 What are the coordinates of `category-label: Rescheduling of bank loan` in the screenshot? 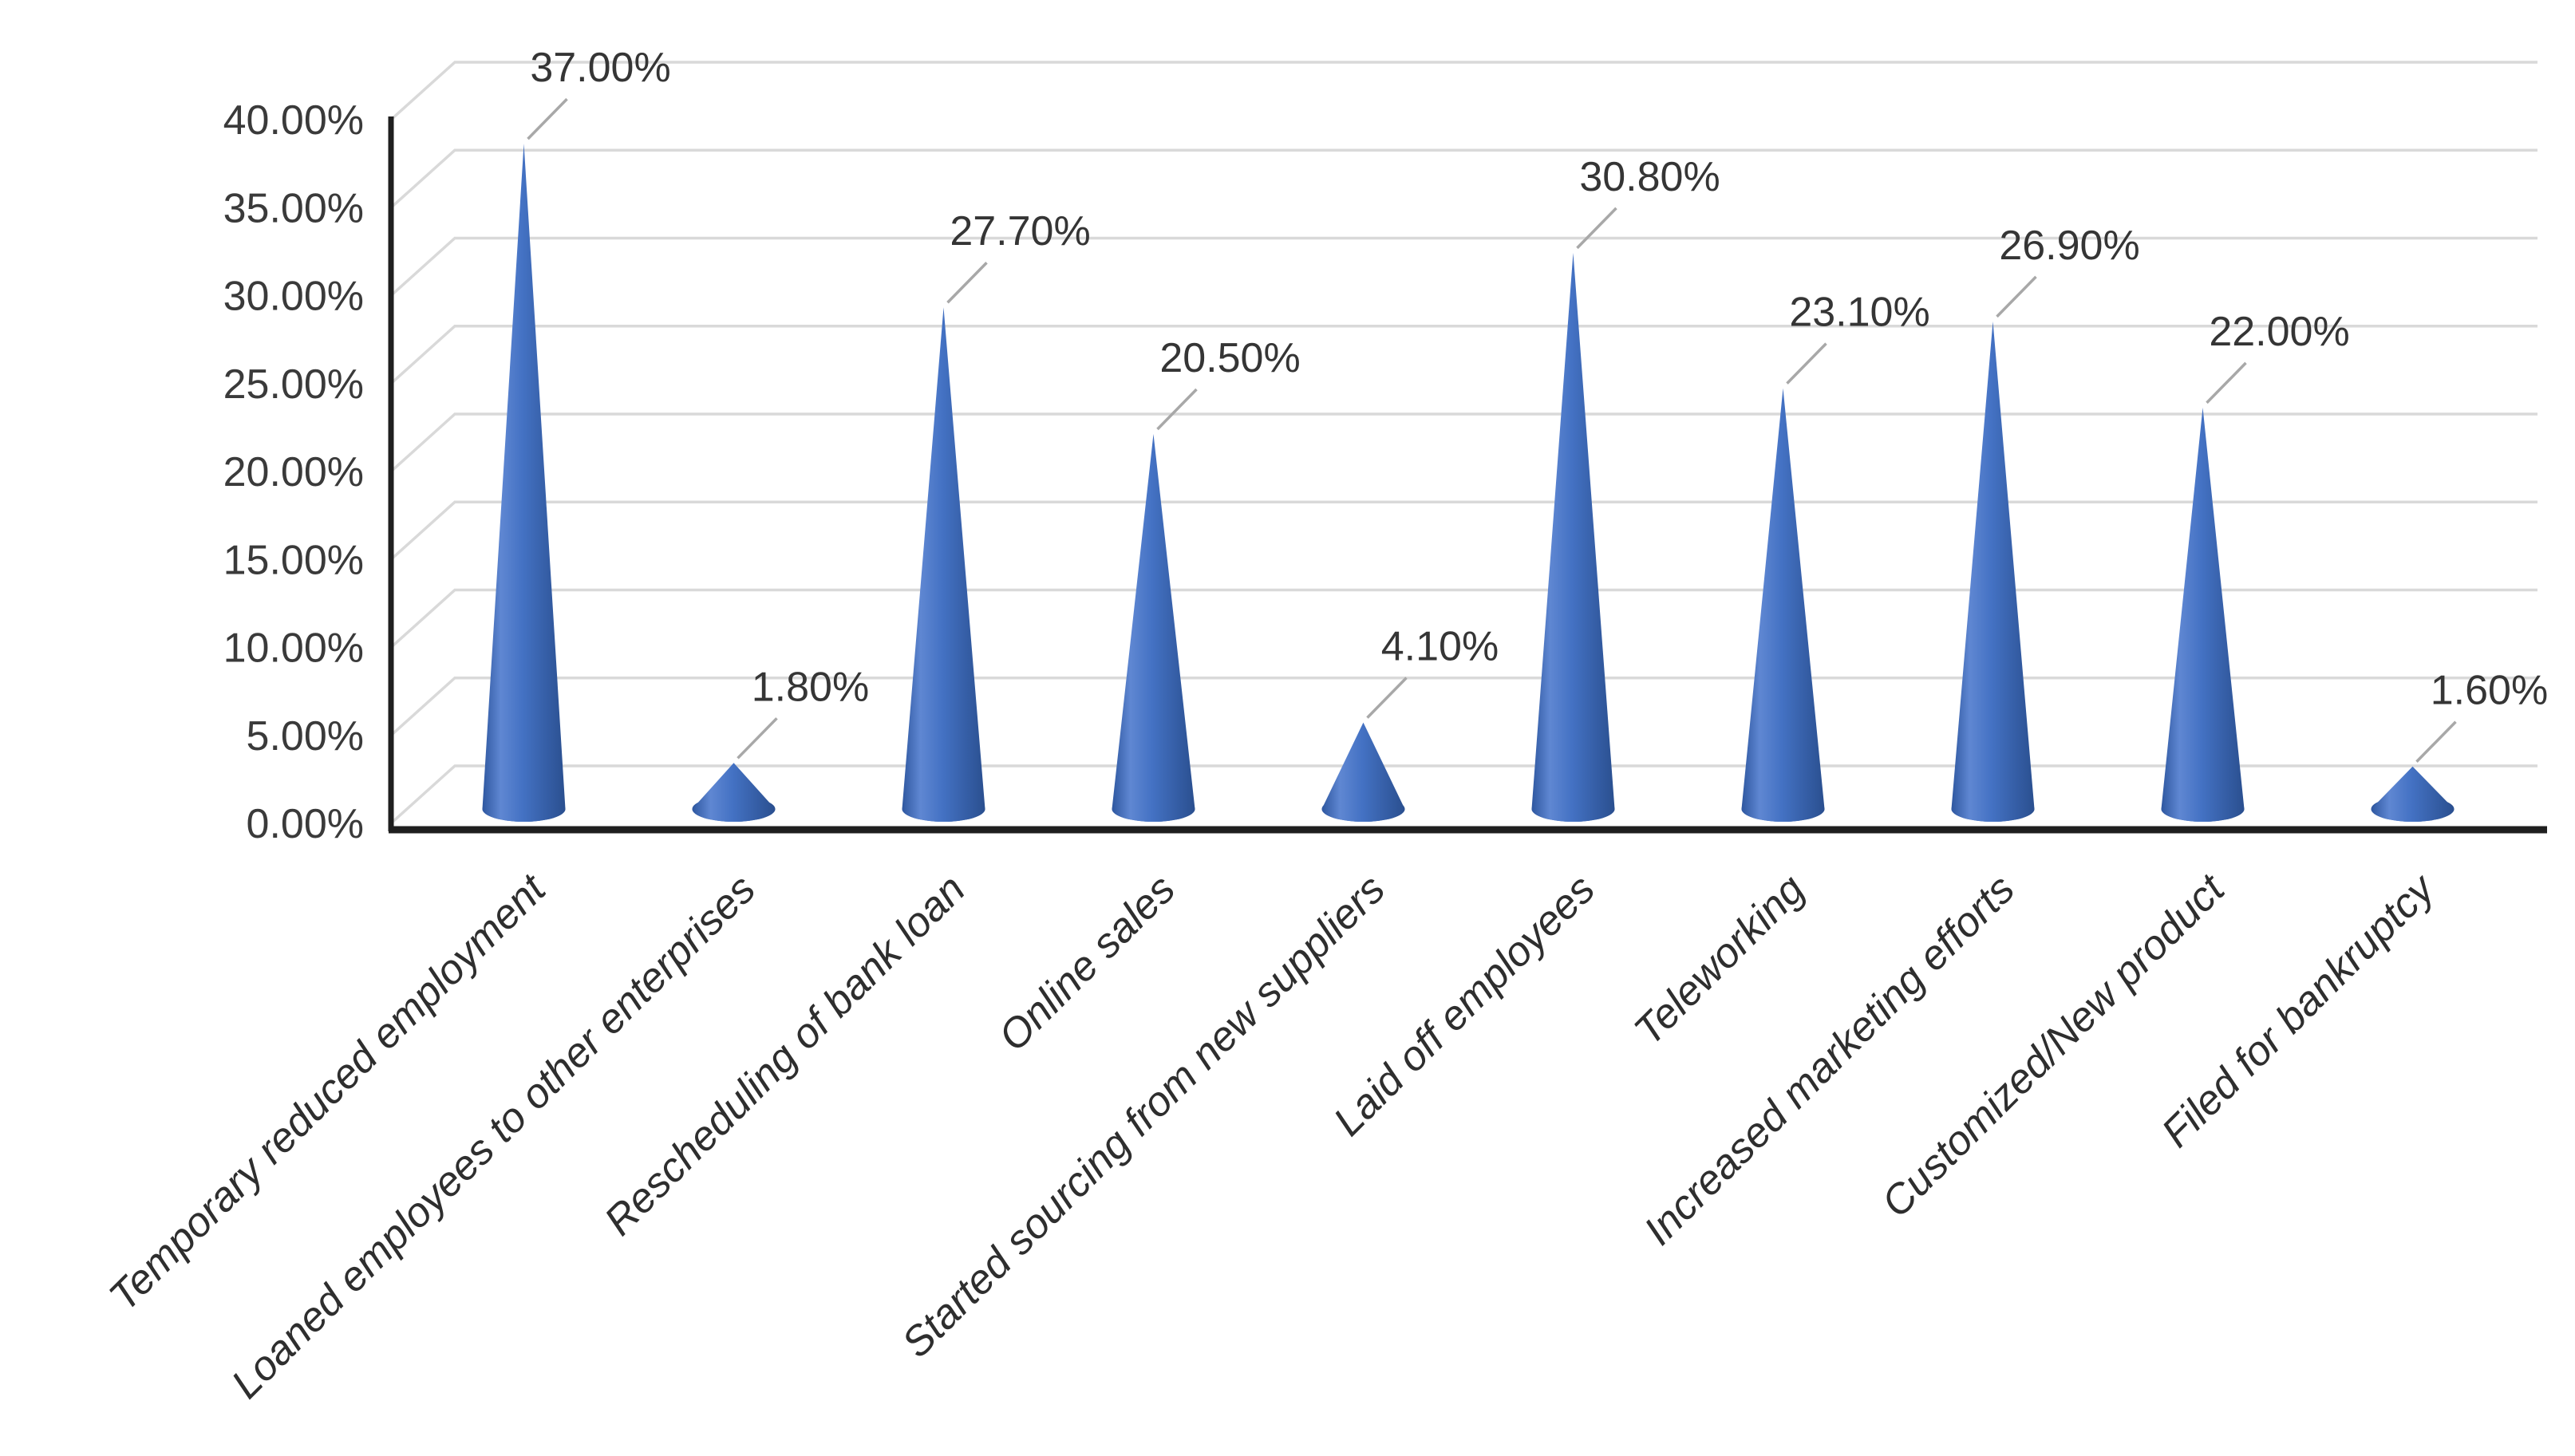 It's located at (785, 1055).